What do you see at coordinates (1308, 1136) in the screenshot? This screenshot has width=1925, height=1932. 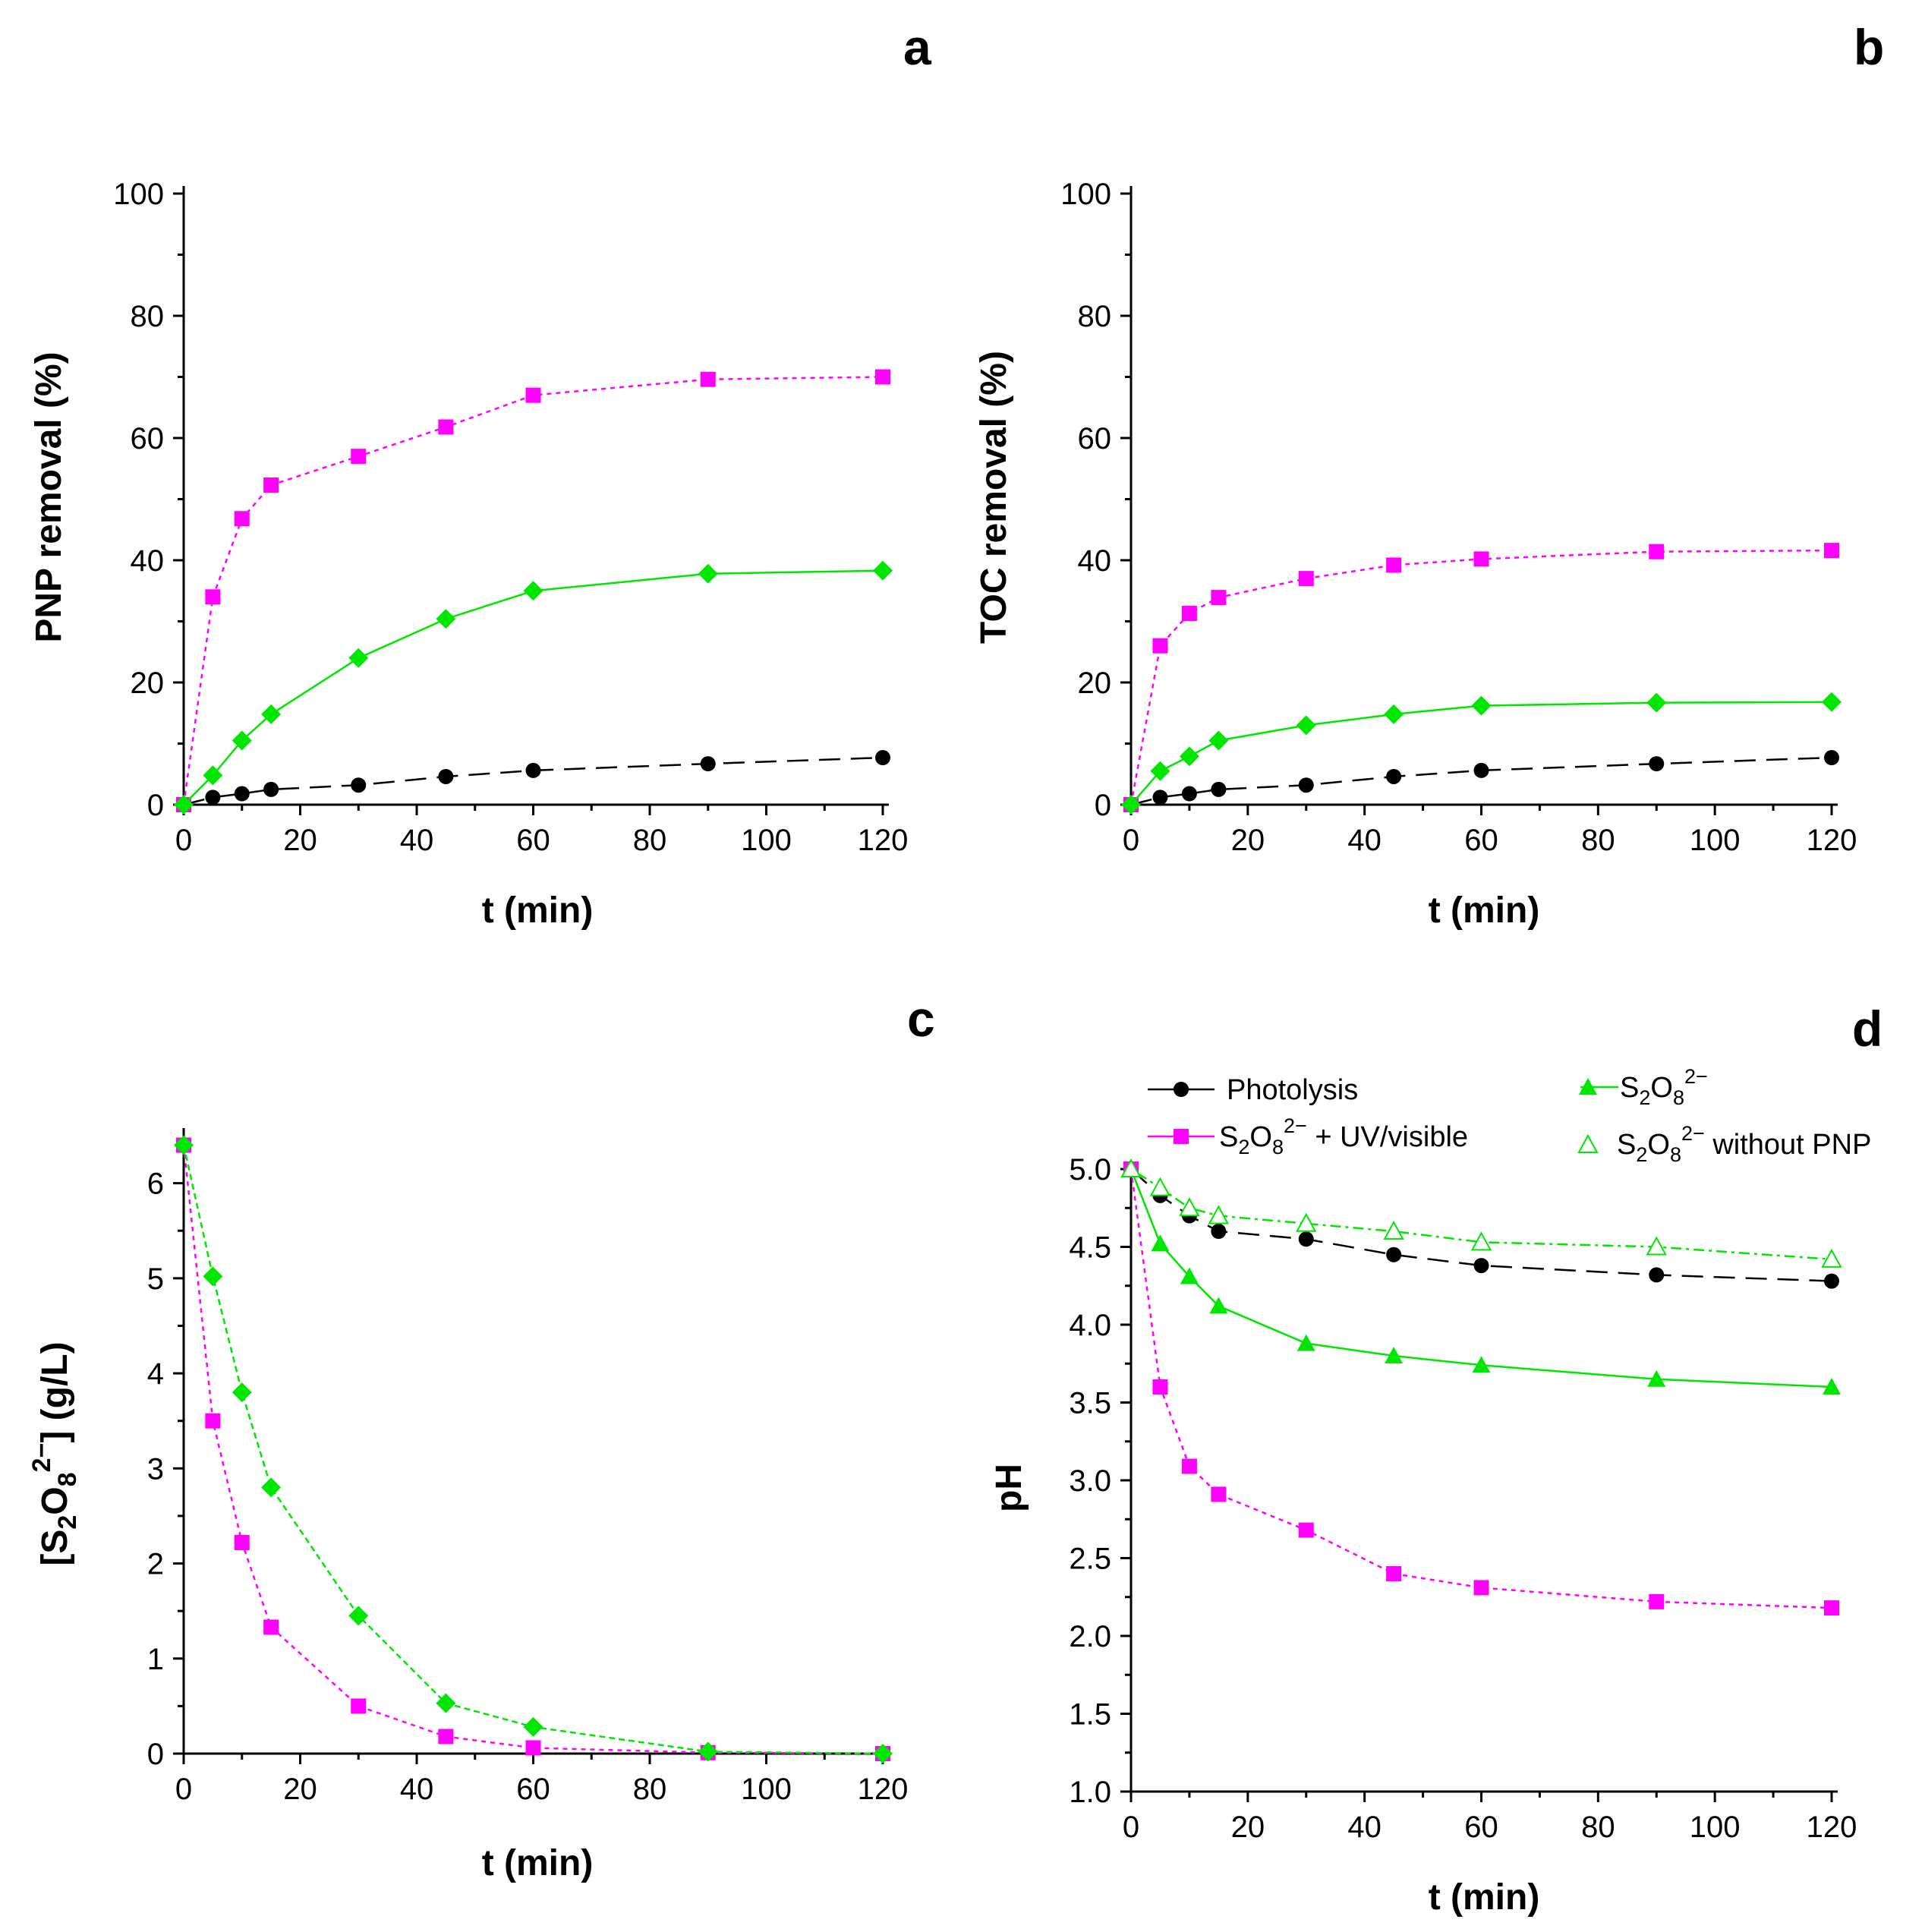 I see `legend-item-uv-visible: S2O82− + UV/visible` at bounding box center [1308, 1136].